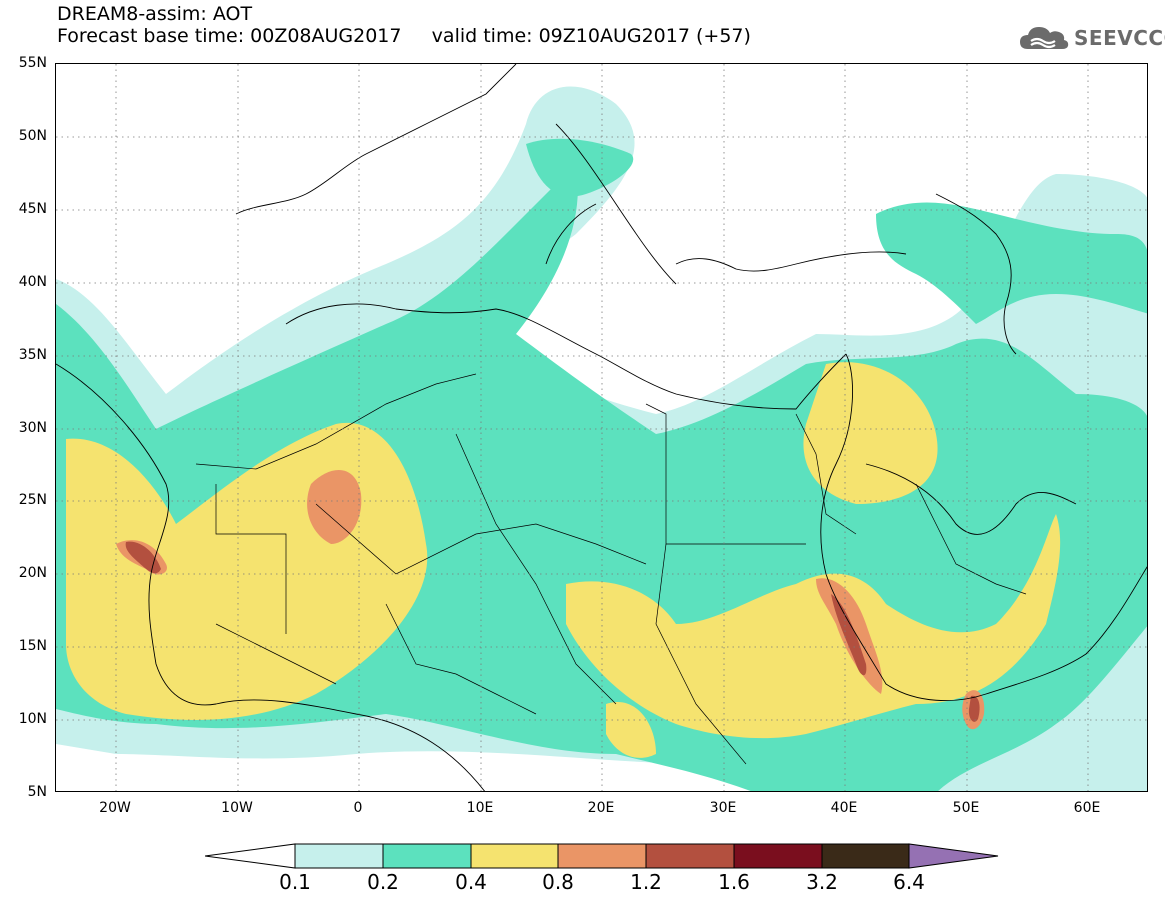  Describe the element at coordinates (32, 282) in the screenshot. I see `lat-label: 40N` at that location.